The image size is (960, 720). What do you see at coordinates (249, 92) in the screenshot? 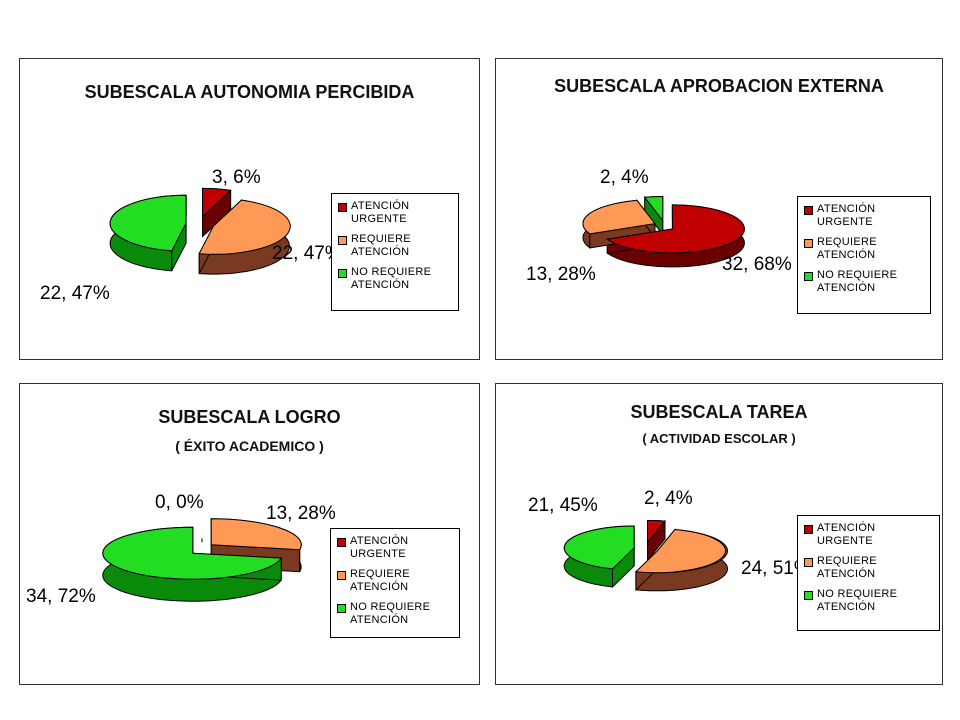
I see `chart-title: SUBESCALA AUTONOMIA PERCIBIDA` at bounding box center [249, 92].